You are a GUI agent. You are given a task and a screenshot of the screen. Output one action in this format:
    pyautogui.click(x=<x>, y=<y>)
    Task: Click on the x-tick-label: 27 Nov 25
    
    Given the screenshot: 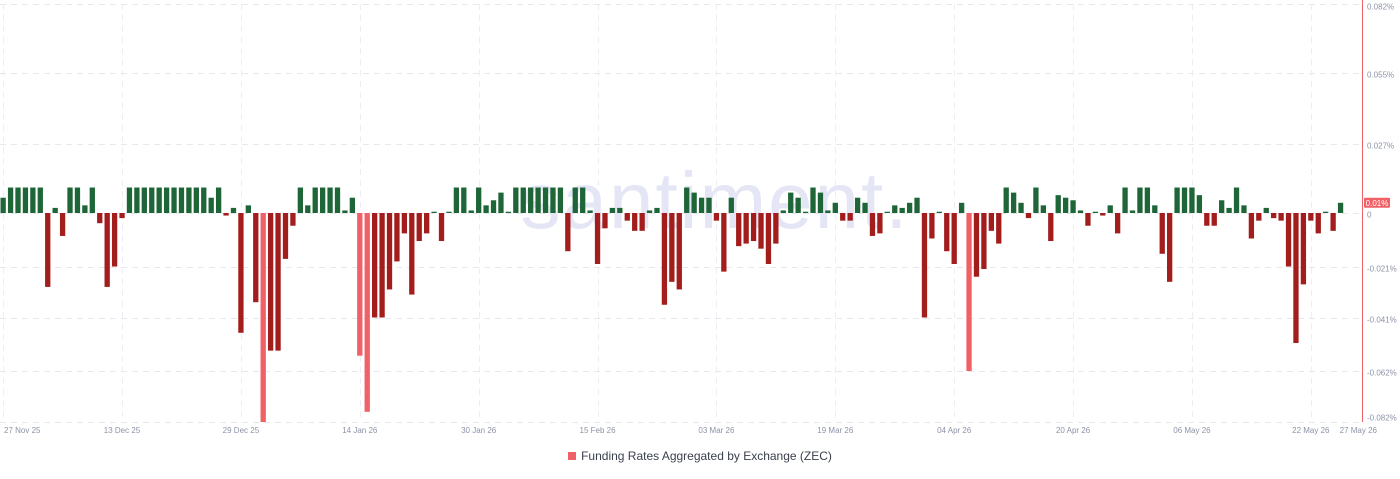 What is the action you would take?
    pyautogui.click(x=22, y=430)
    